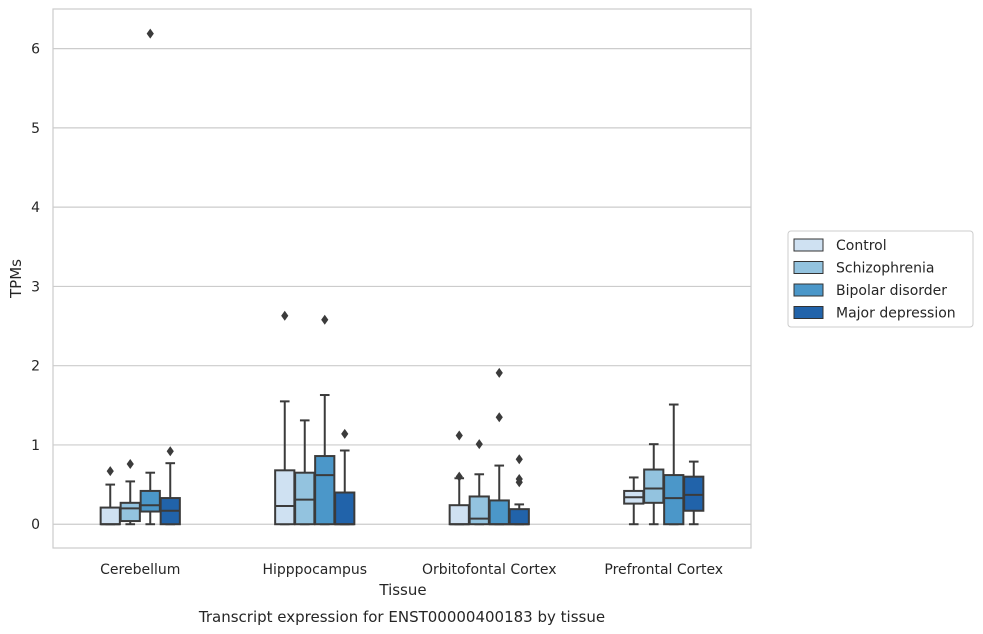 The width and height of the screenshot is (983, 634). I want to click on legend-label: Major depression, so click(896, 314).